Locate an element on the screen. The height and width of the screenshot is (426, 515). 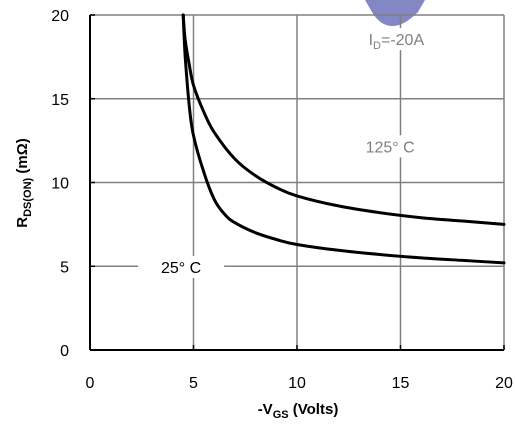
annotation-t125: 125° C is located at coordinates (390, 147).